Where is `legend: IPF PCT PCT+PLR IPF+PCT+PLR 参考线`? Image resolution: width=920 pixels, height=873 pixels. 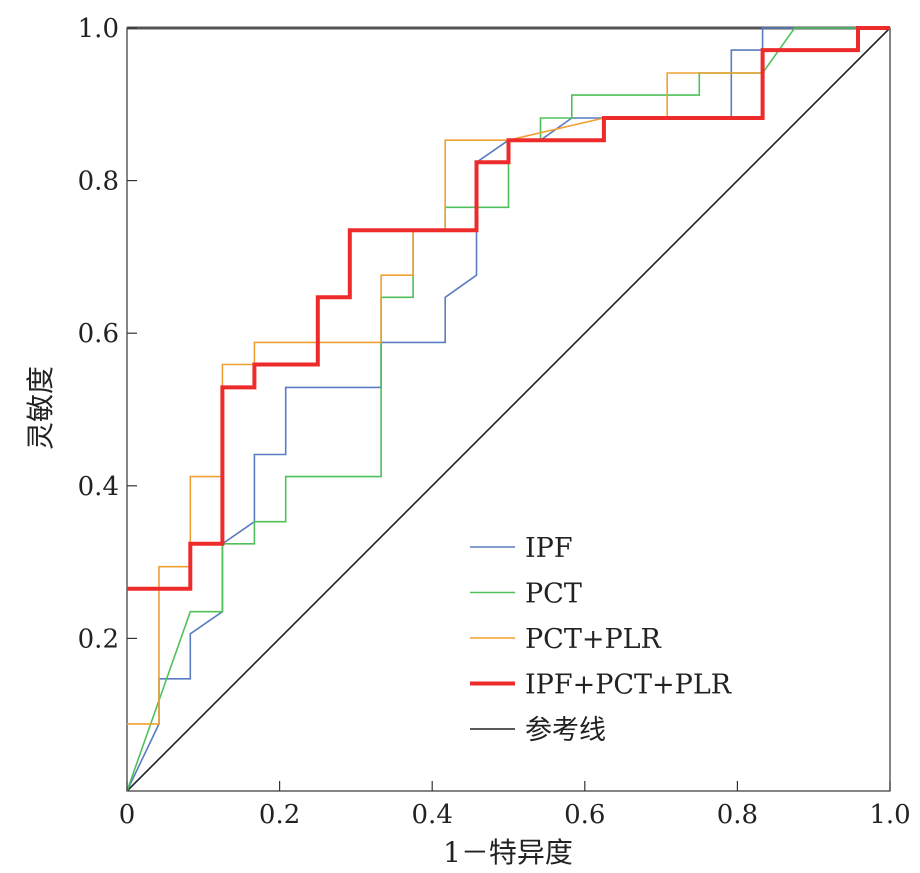 legend: IPF PCT PCT+PLR IPF+PCT+PLR 参考线 is located at coordinates (601, 639).